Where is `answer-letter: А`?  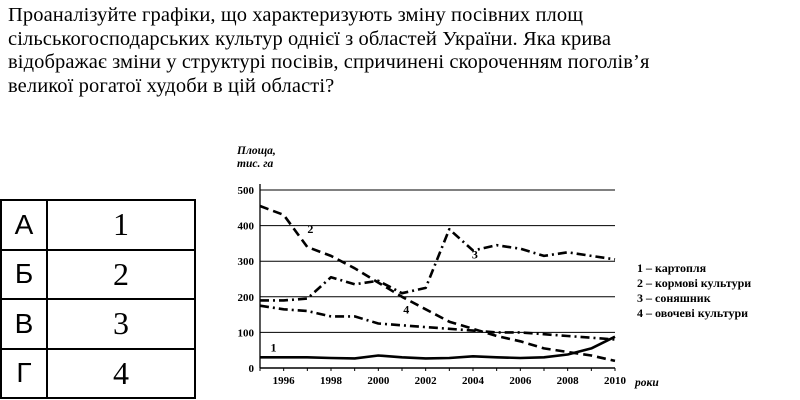 answer-letter: А is located at coordinates (24, 225).